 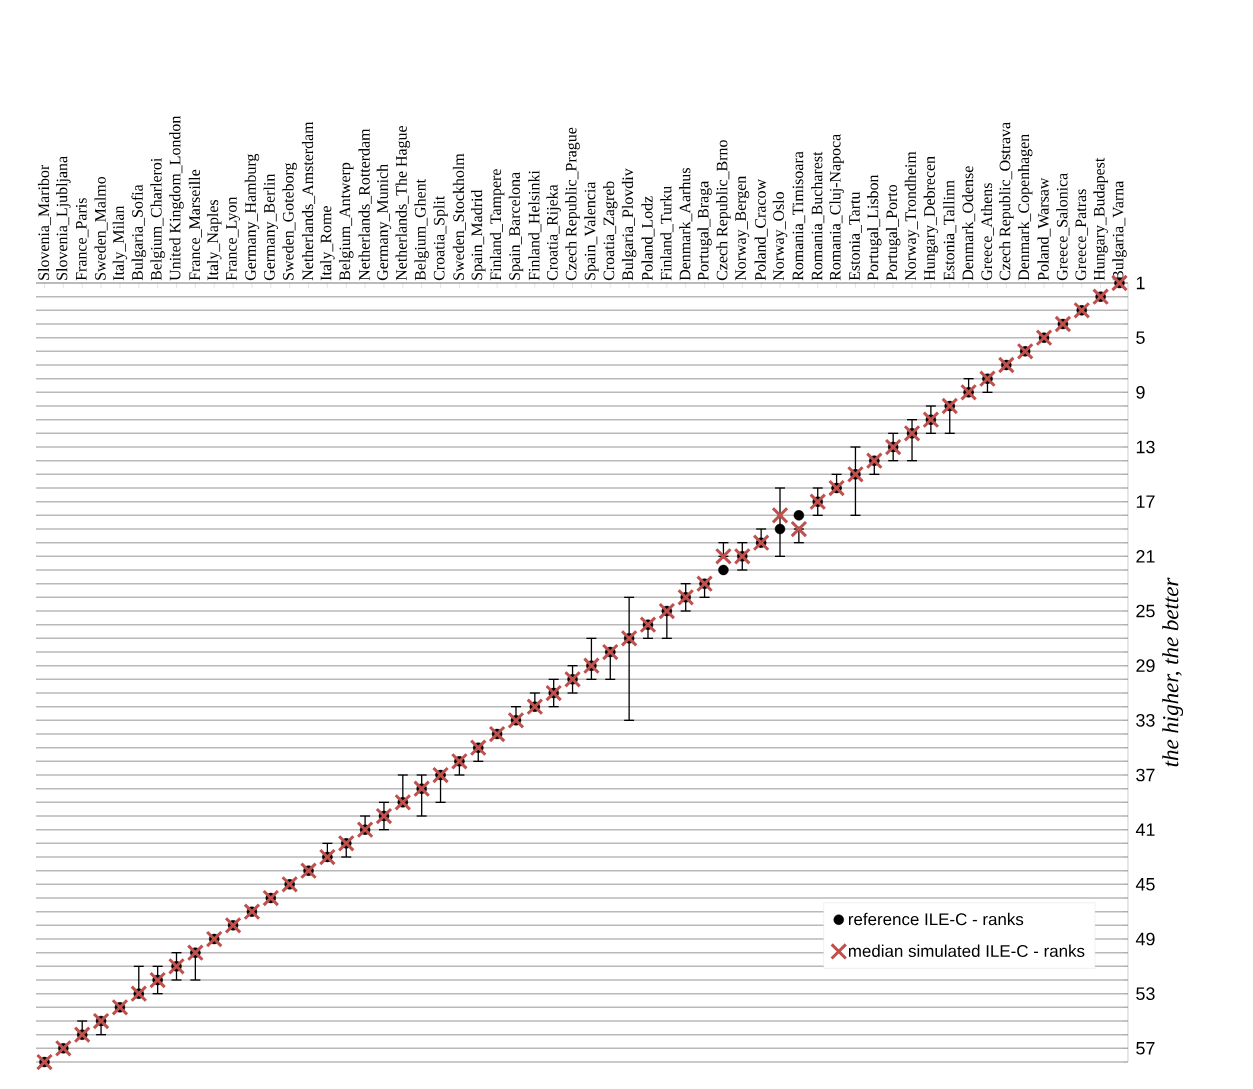 I want to click on legend-label: median simulated ILE-C - ranks, so click(x=966, y=951).